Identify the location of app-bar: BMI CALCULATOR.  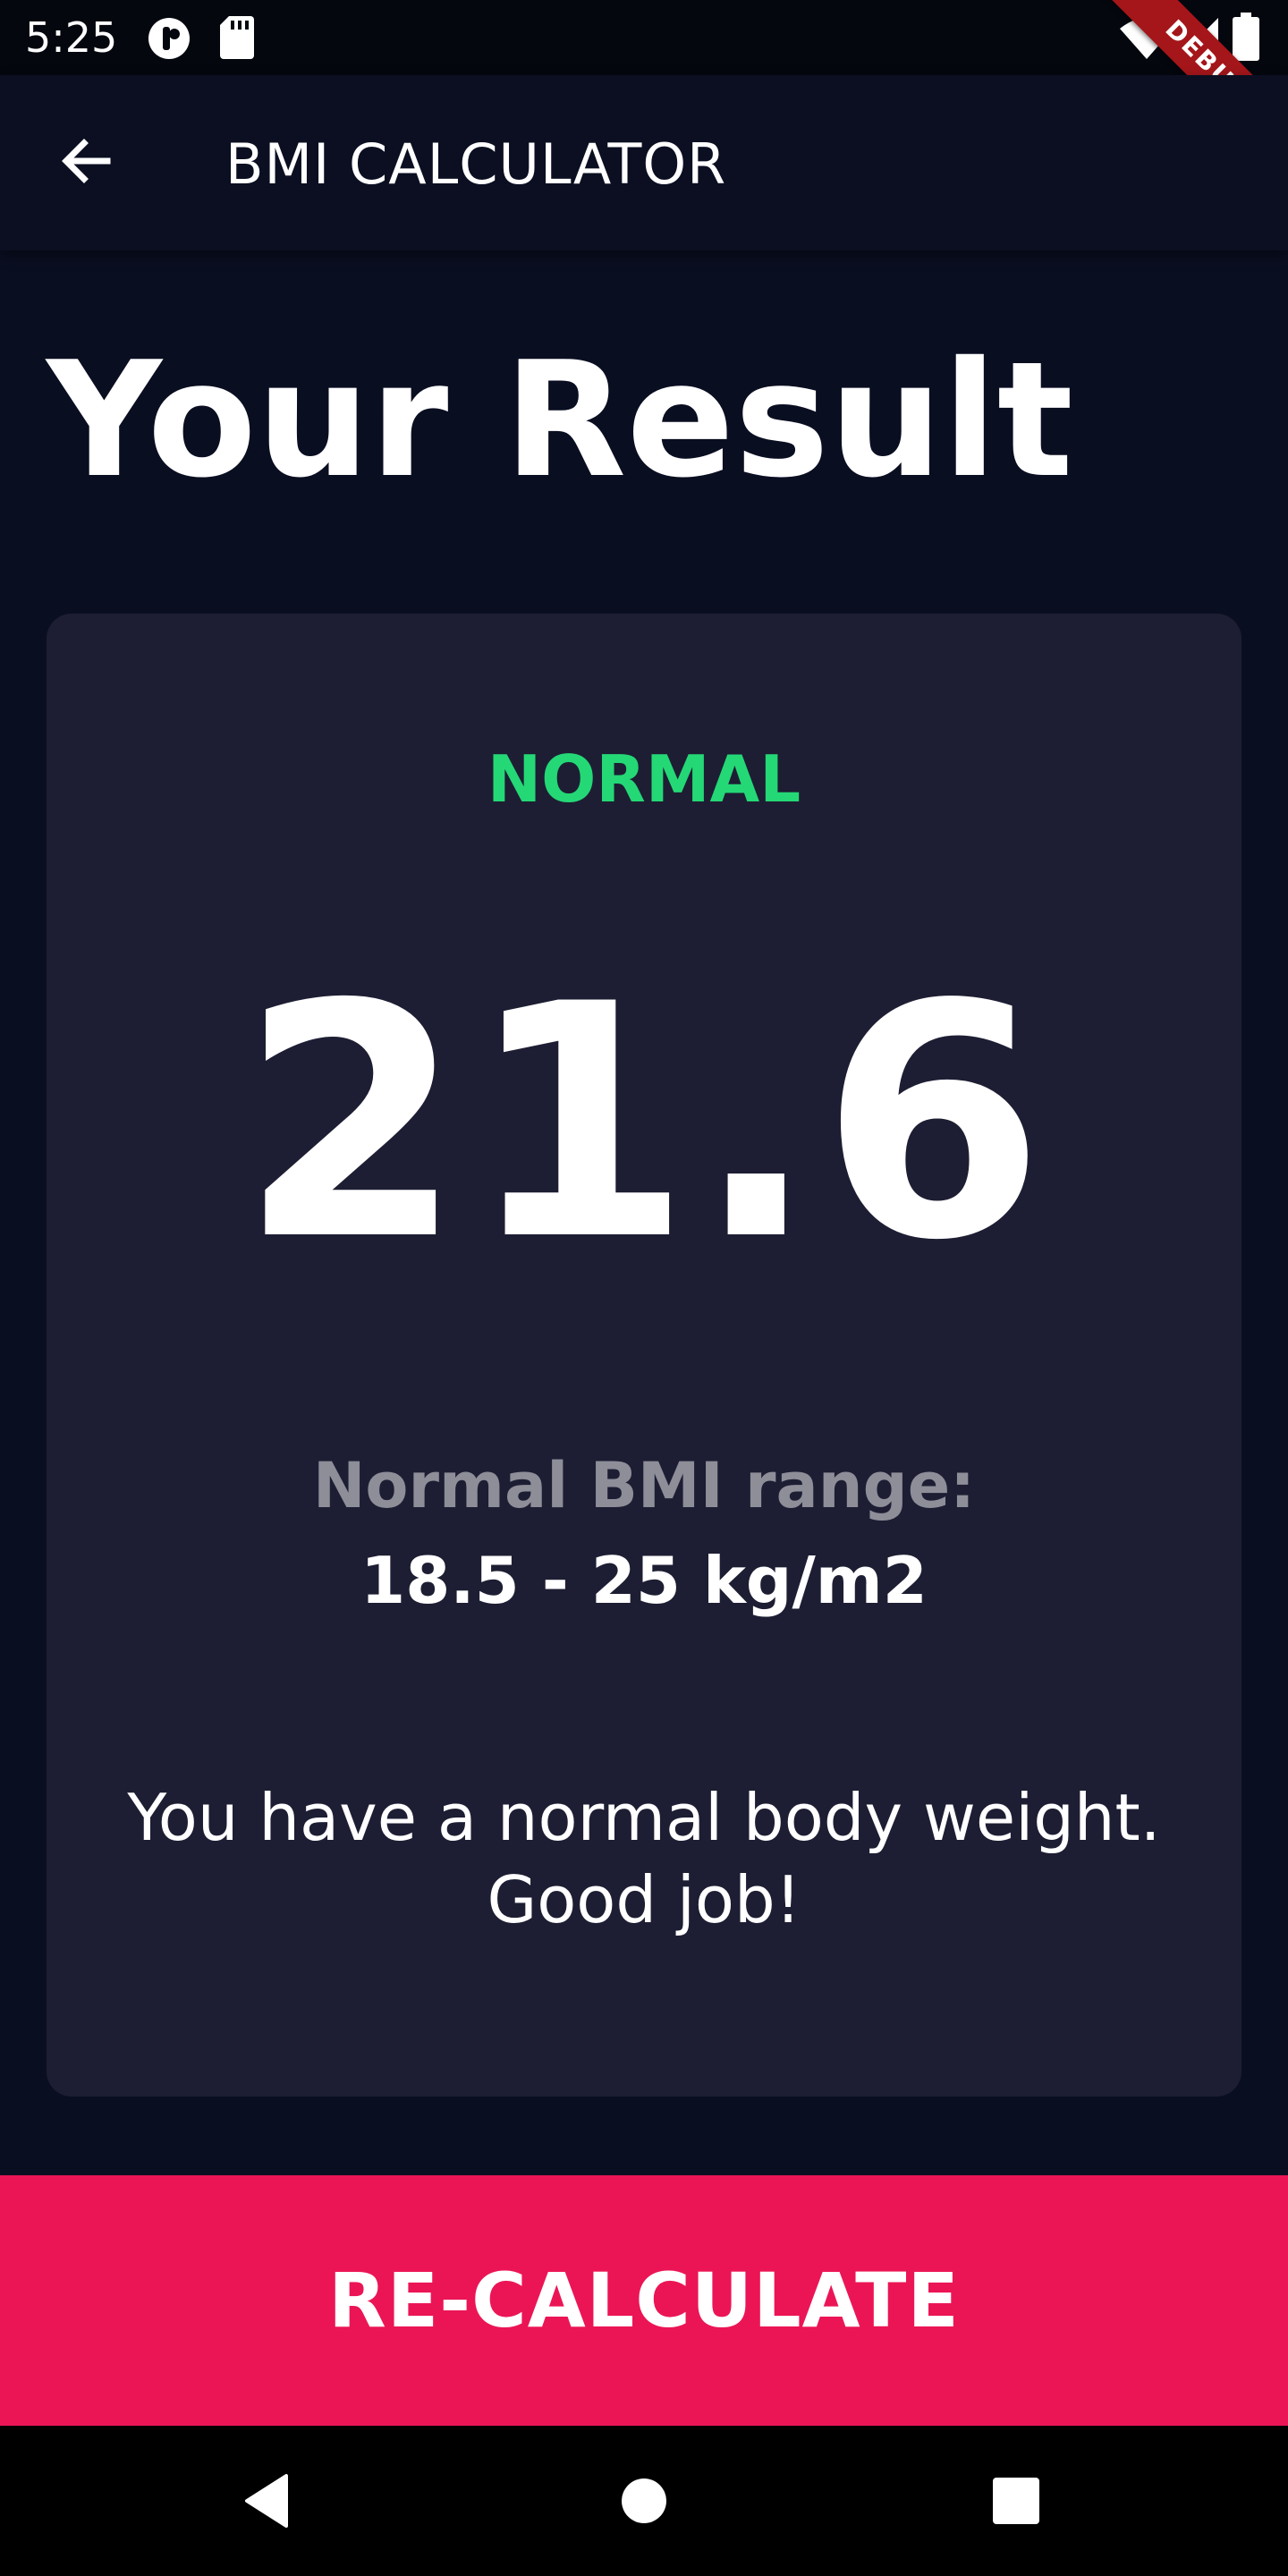
(644, 162).